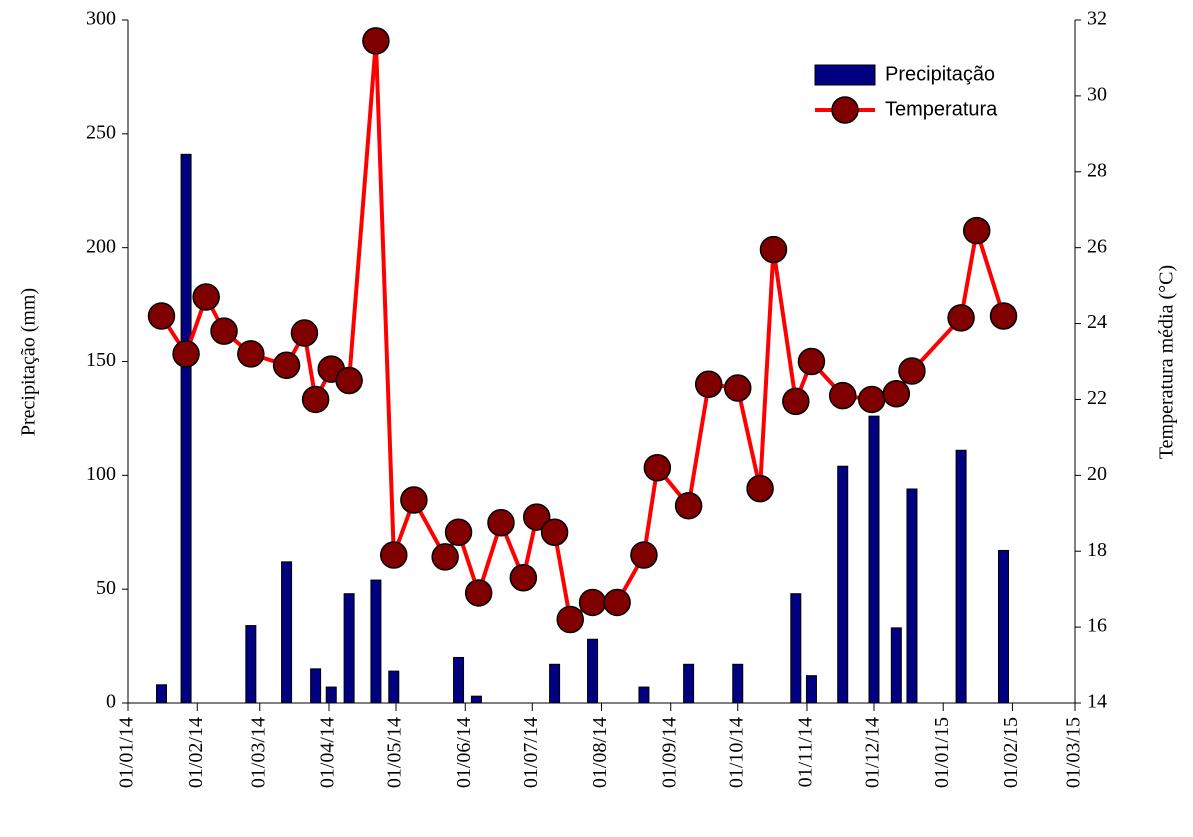 The height and width of the screenshot is (837, 1193). Describe the element at coordinates (101, 19) in the screenshot. I see `y-tick-label: 300` at that location.